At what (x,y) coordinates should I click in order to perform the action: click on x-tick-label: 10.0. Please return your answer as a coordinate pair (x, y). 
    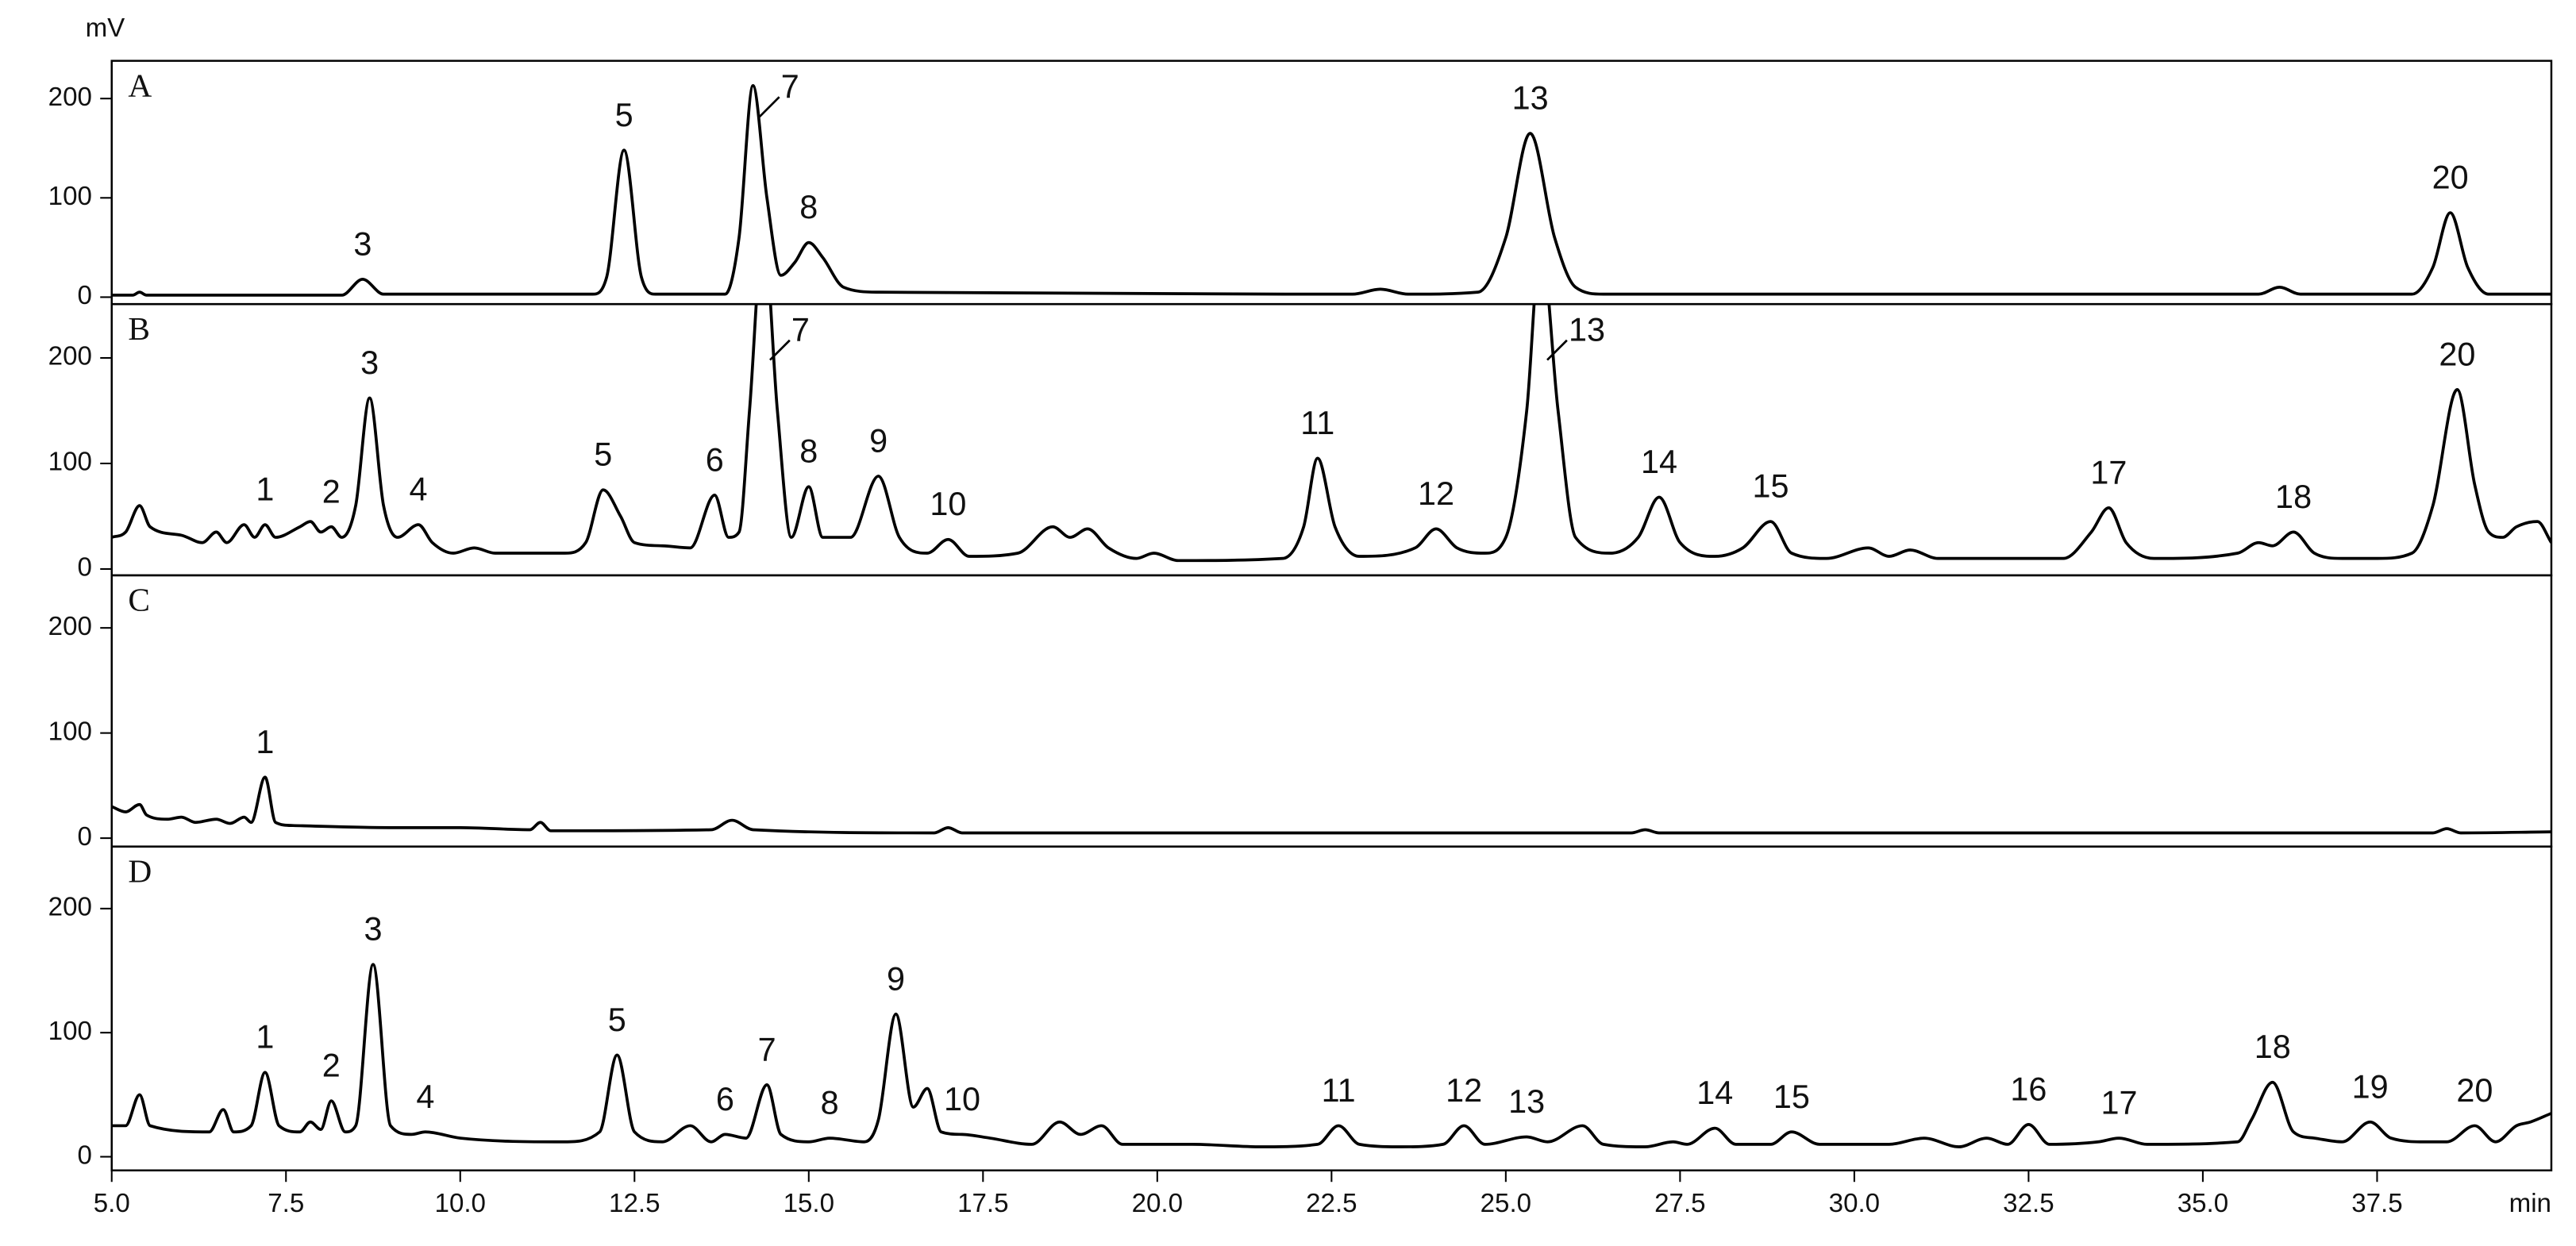
    Looking at the image, I should click on (460, 1204).